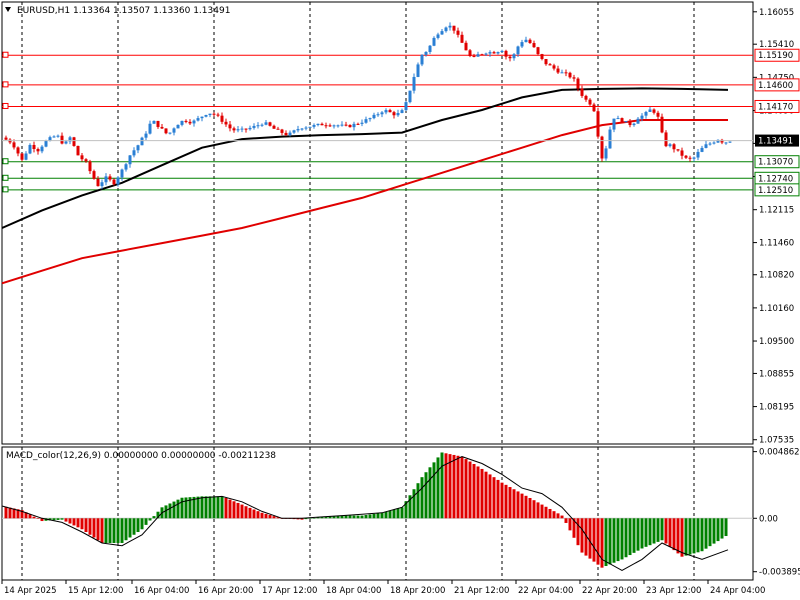 This screenshot has height=600, width=800. Describe the element at coordinates (417, 591) in the screenshot. I see `time-tick-label: 18 Apr 20:00` at that location.